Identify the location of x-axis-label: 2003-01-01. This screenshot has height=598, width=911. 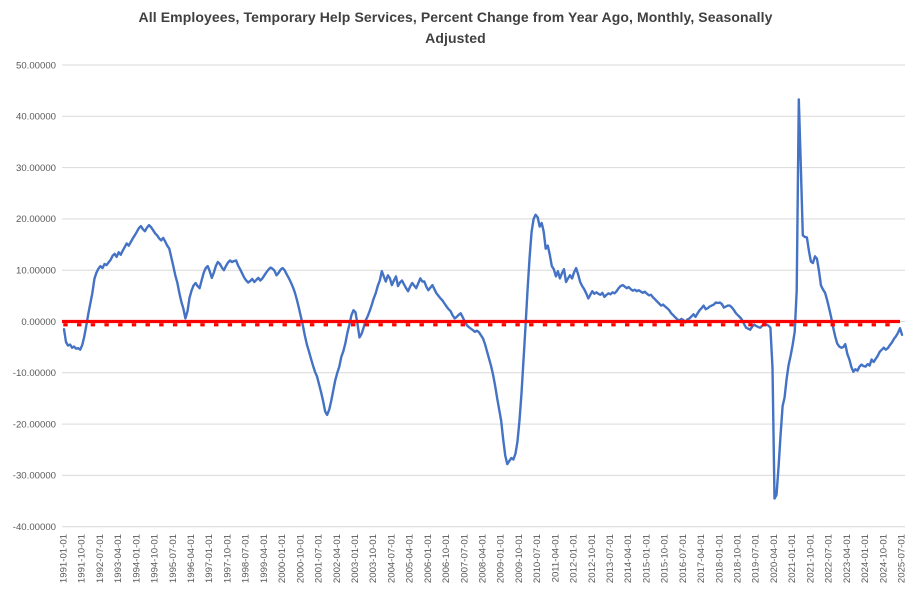
(355, 558).